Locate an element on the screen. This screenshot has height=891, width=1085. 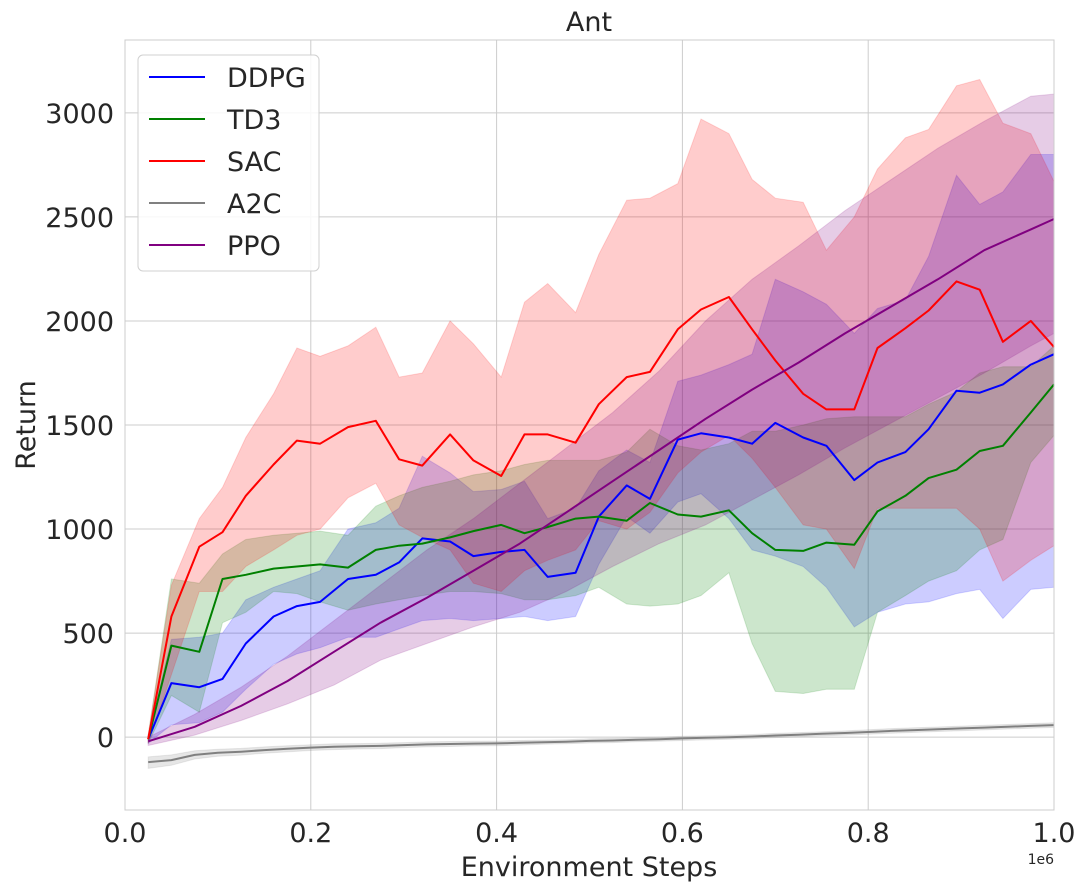
legend: DDPG TD3 SAC A2C PPO is located at coordinates (228, 163).